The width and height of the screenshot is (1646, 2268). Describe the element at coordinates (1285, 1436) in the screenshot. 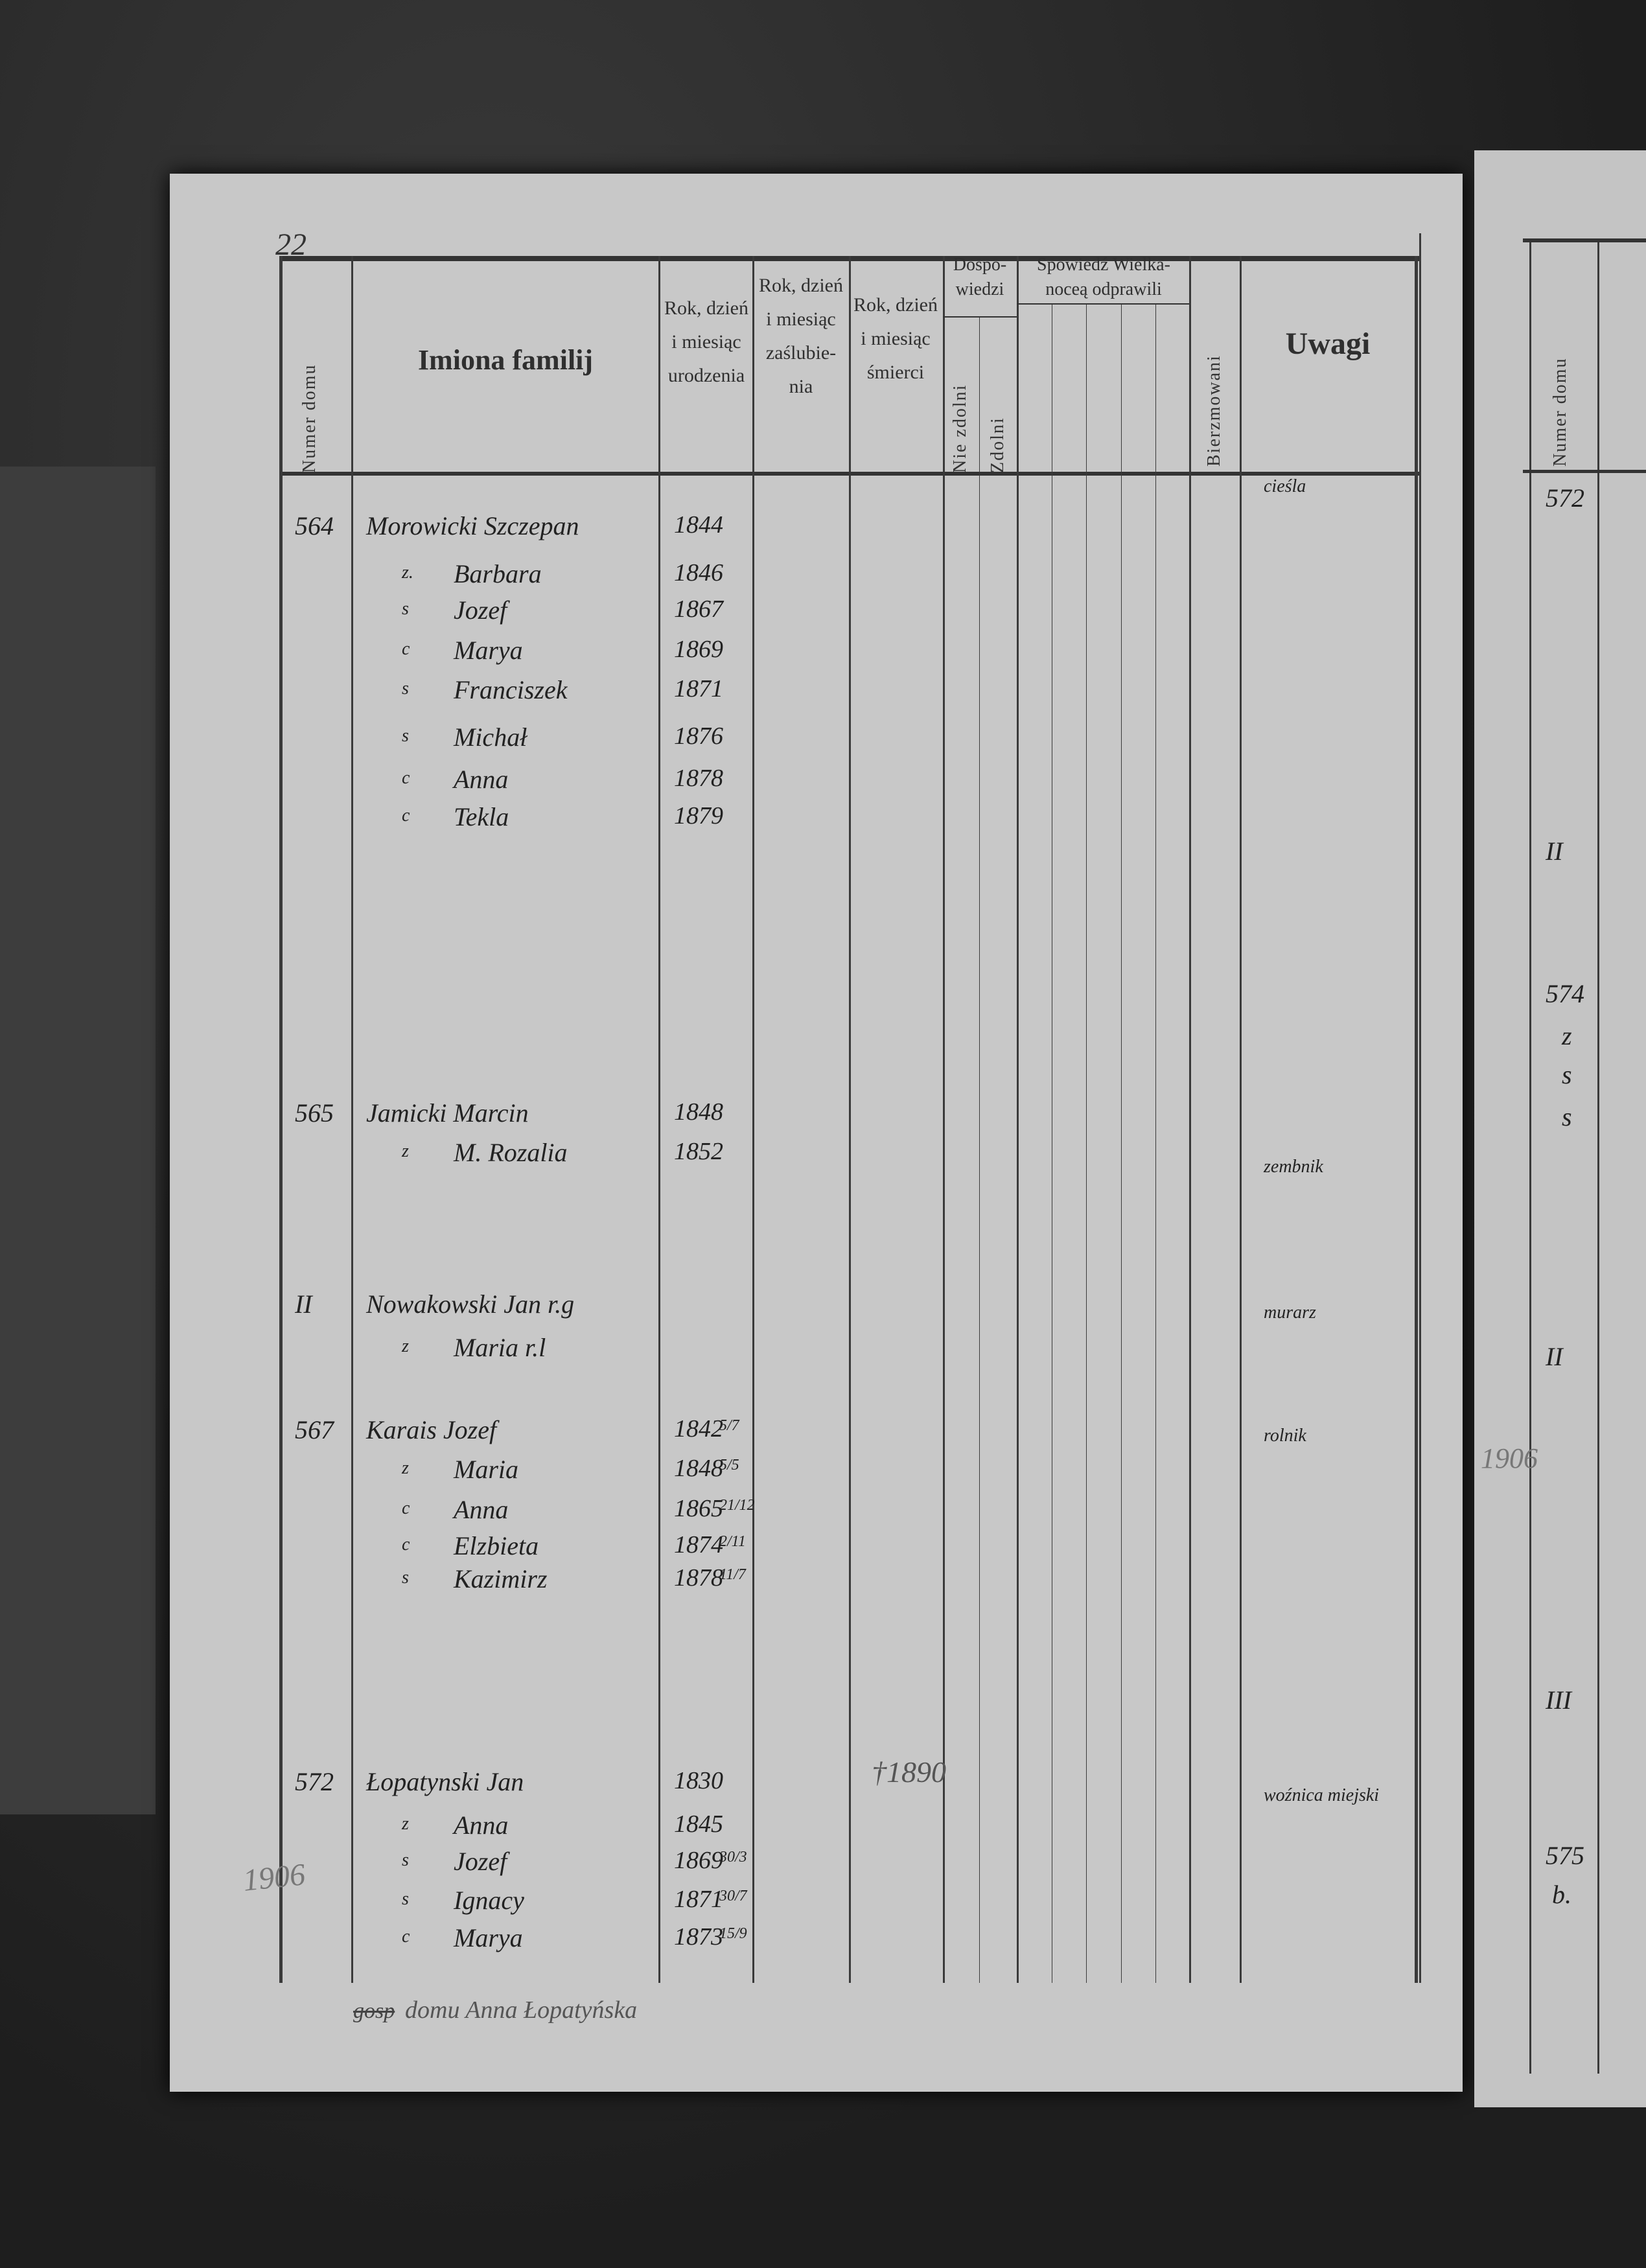

I see `occupation-note: rolnik` at that location.